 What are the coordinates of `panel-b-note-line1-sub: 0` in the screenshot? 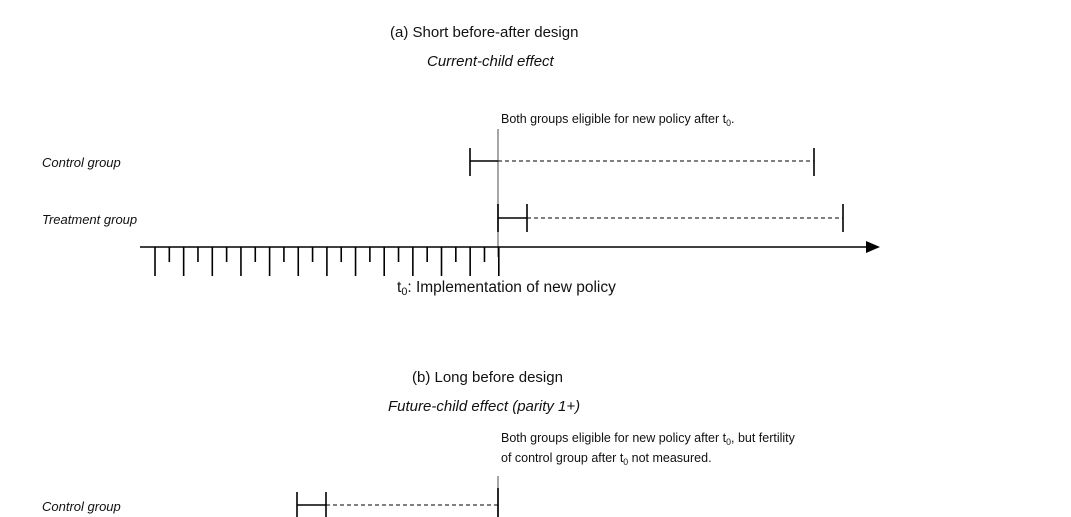 It's located at (728, 442).